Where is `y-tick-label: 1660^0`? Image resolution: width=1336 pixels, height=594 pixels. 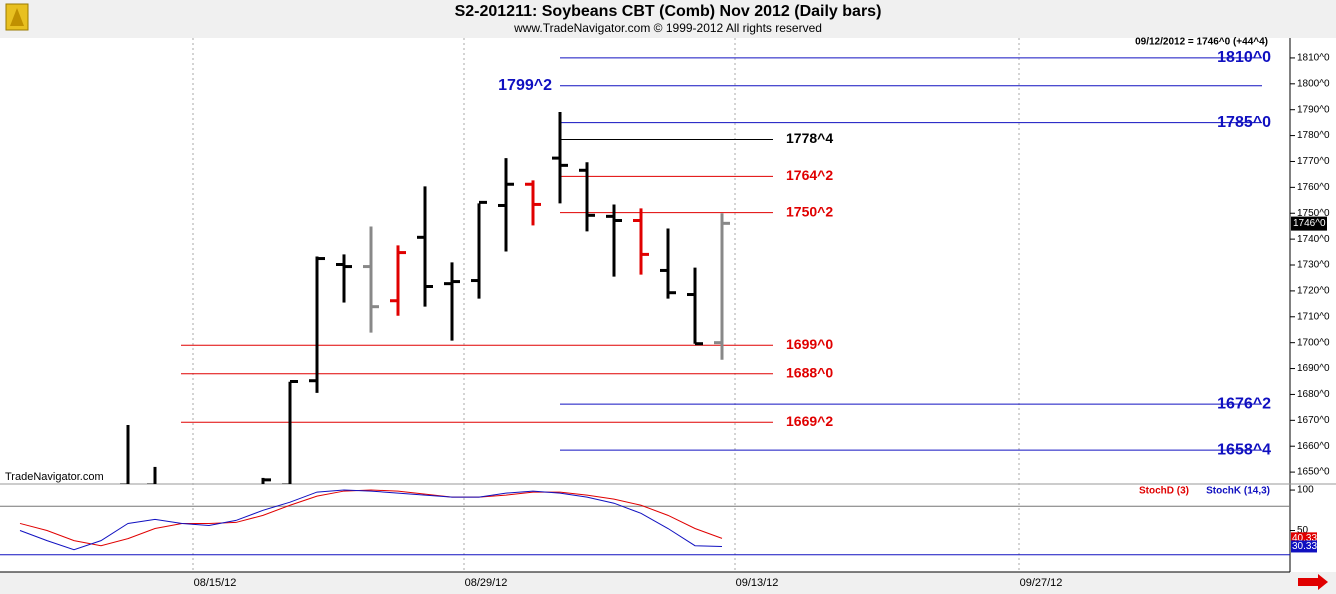 y-tick-label: 1660^0 is located at coordinates (1313, 446).